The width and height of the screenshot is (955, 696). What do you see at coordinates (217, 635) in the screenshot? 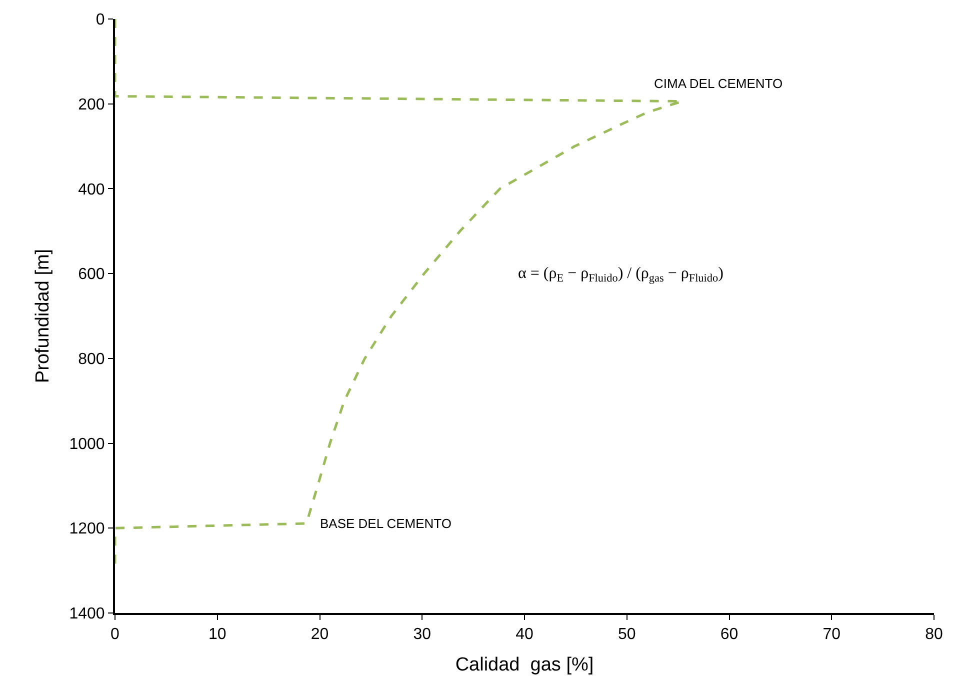
I see `x-tick-label: 10` at bounding box center [217, 635].